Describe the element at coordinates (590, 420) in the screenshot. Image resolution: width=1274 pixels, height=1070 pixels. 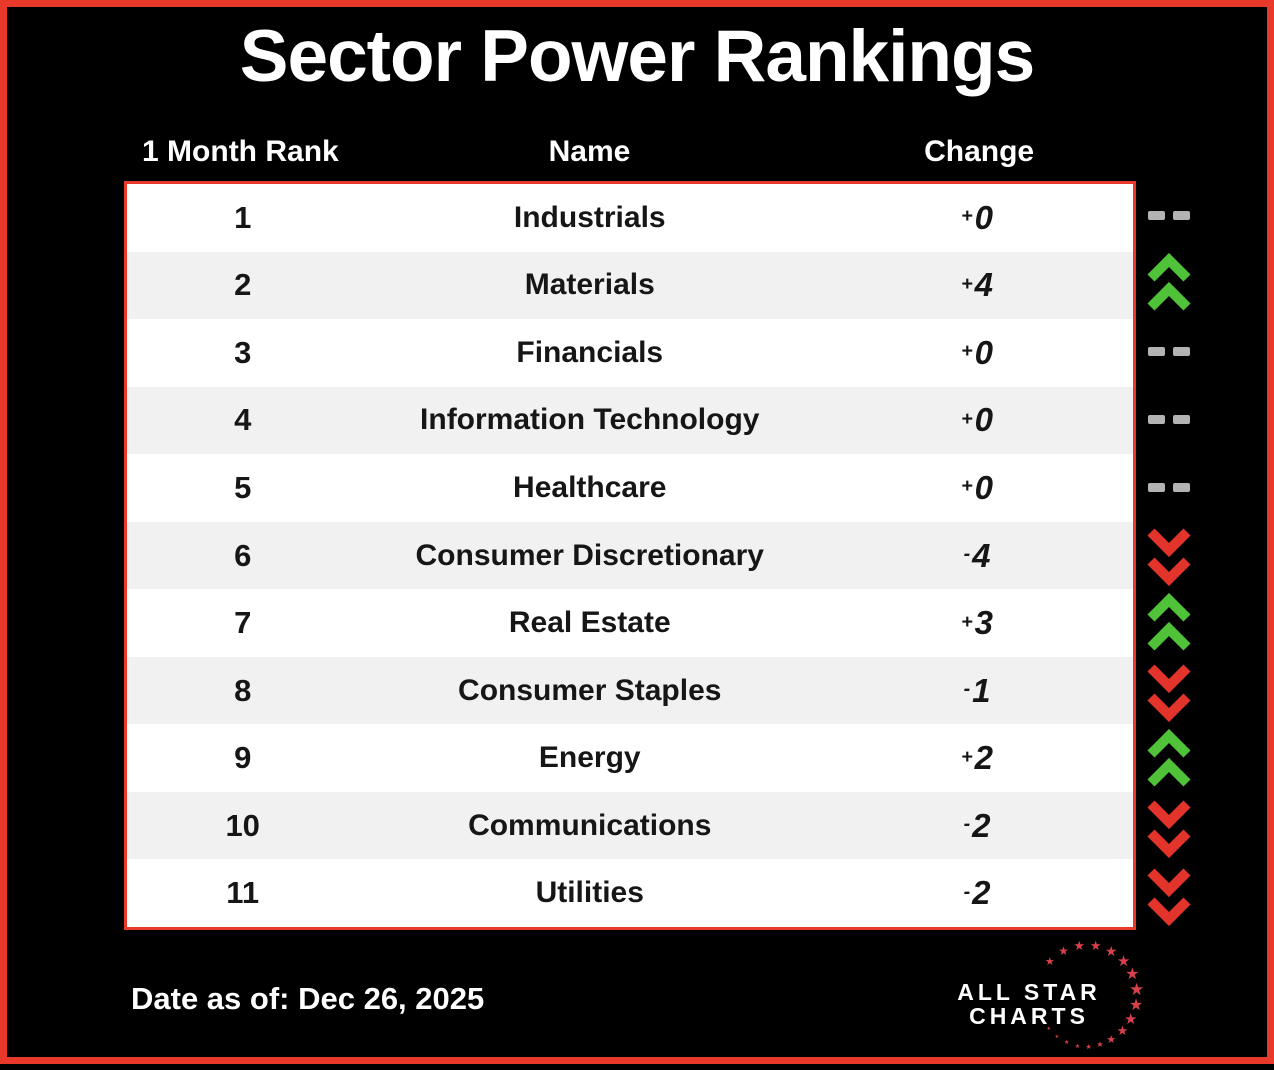
I see `sector-name-cell: Information Technology` at that location.